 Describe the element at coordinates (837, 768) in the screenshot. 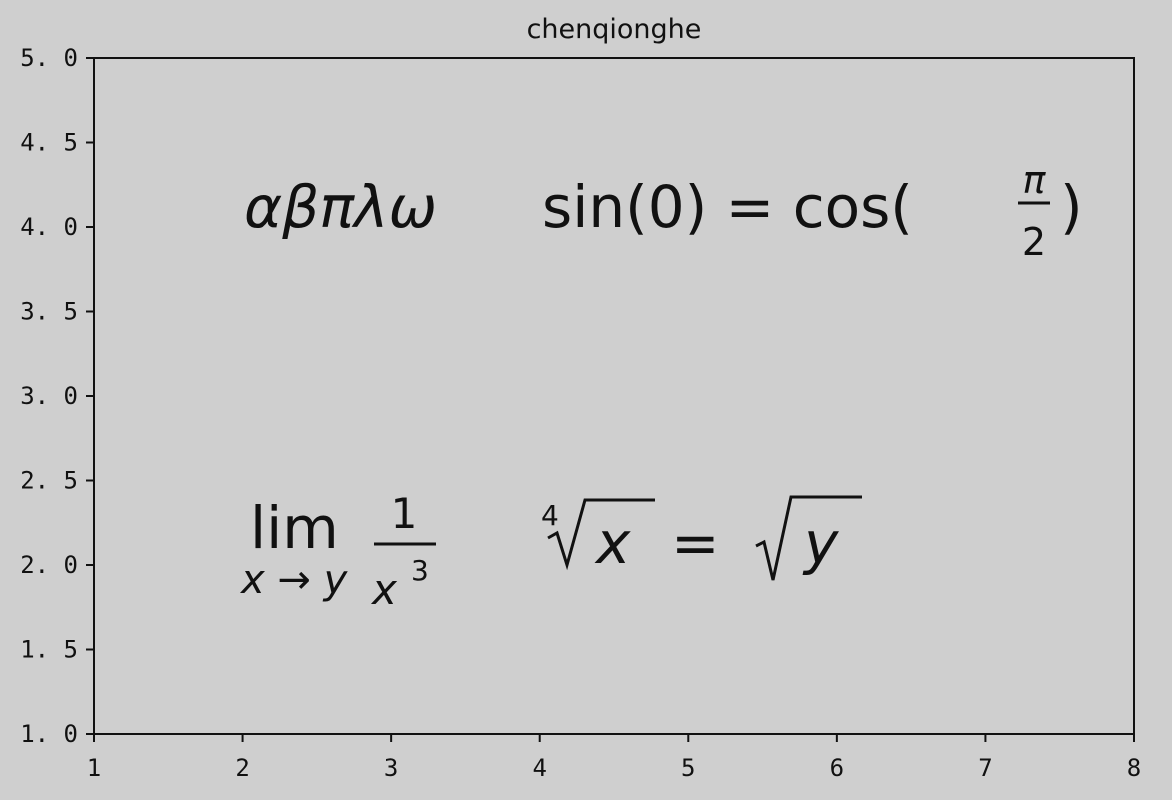

I see `x-tick-label: 6` at that location.